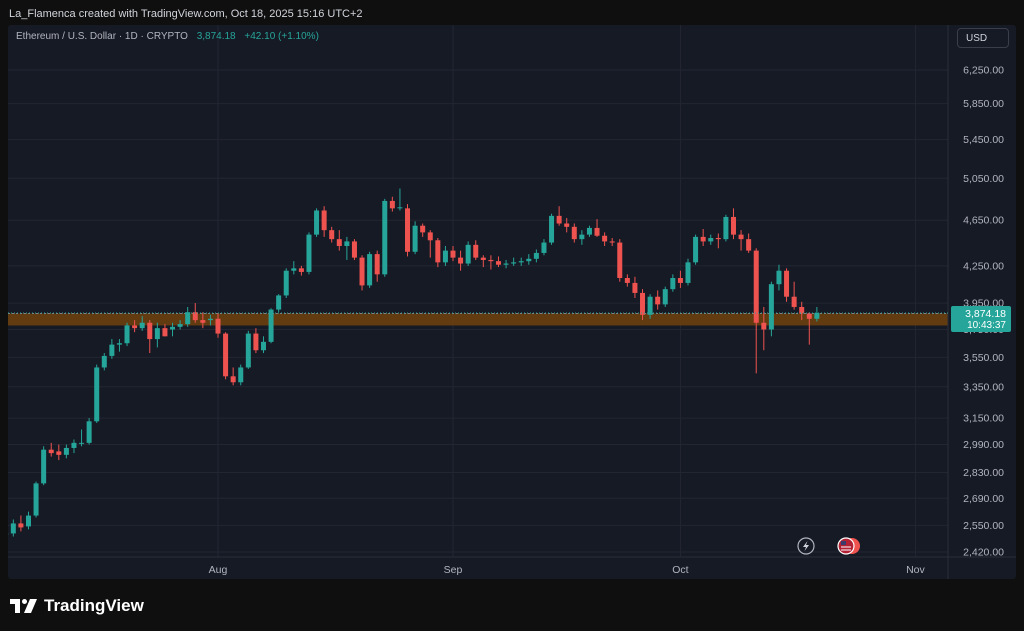 Image resolution: width=1024 pixels, height=631 pixels. I want to click on y-tick-label: 2,830.00, so click(983, 473).